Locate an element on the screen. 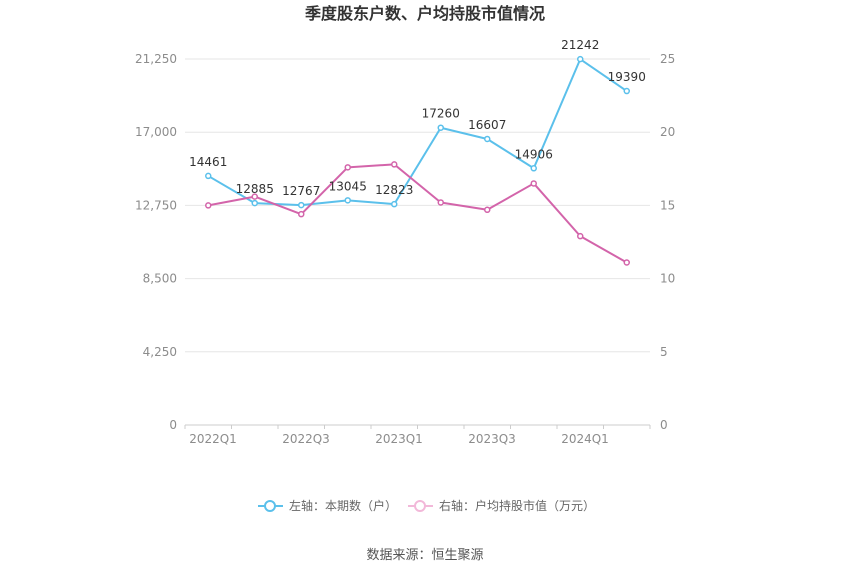  data-label: 14906 is located at coordinates (534, 154).